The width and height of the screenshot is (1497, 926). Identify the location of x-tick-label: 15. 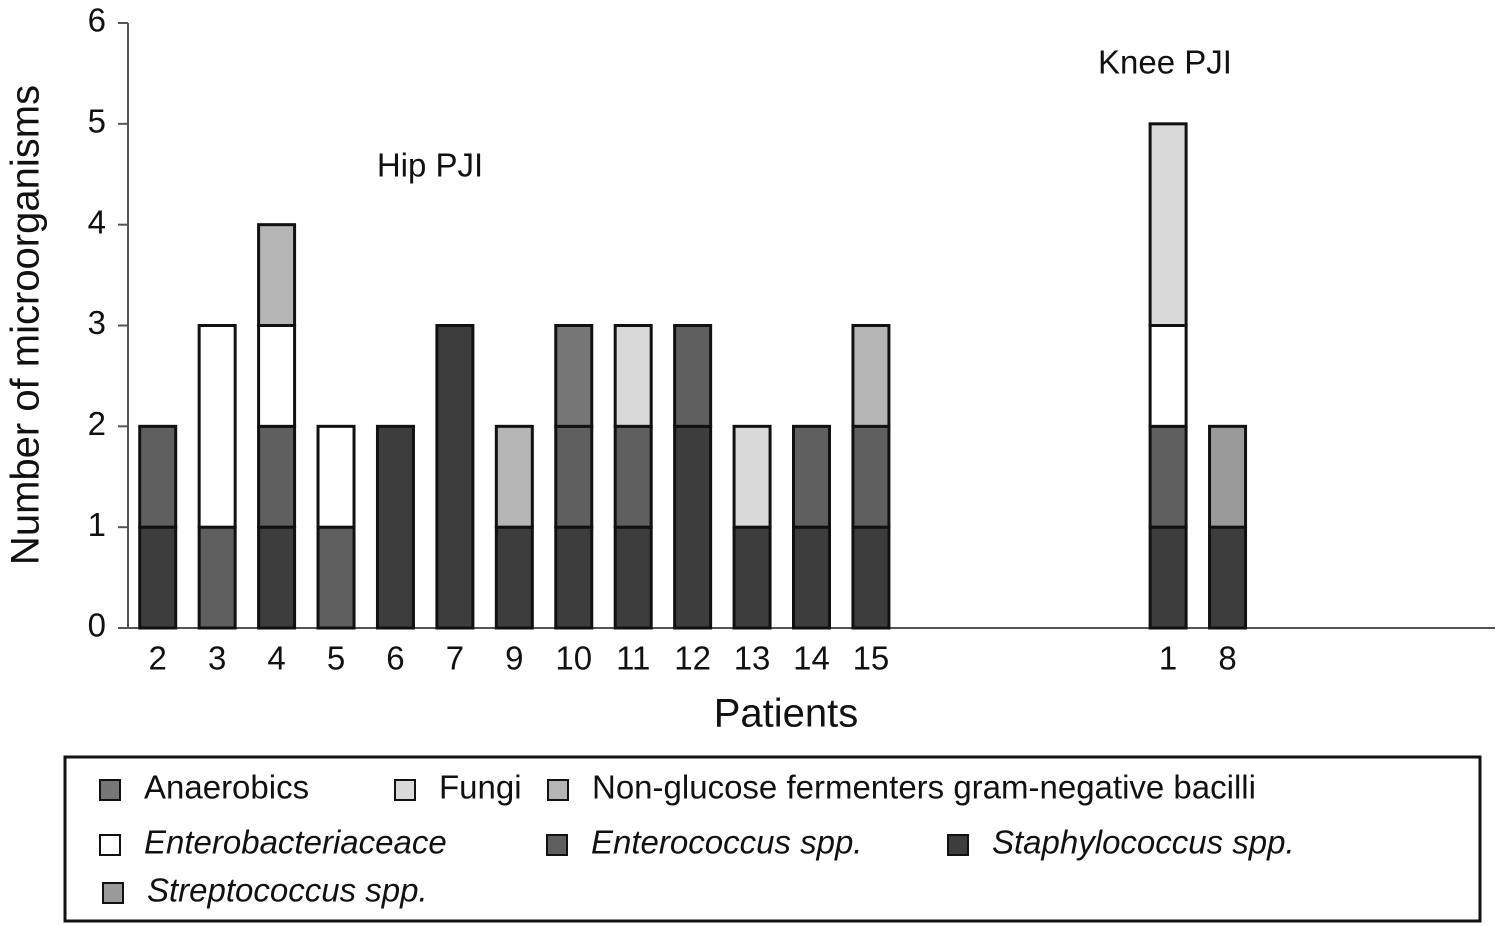
(871, 658).